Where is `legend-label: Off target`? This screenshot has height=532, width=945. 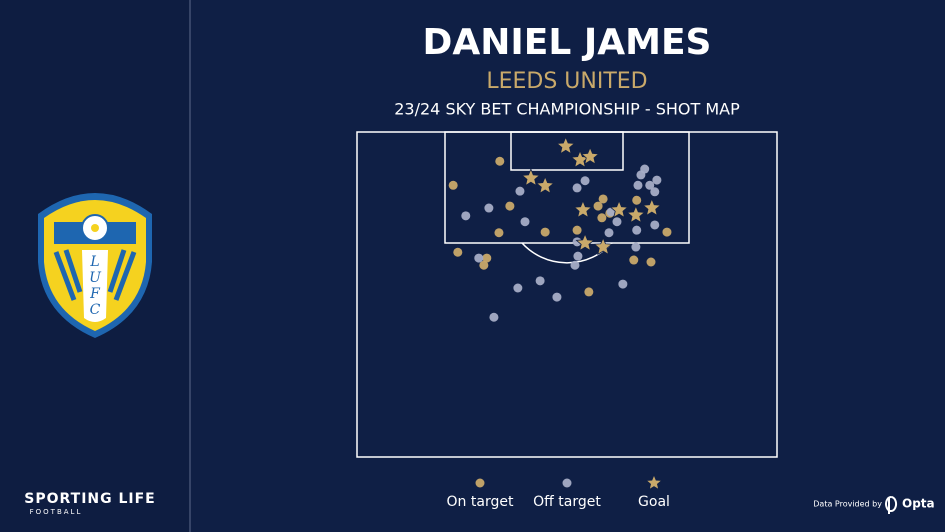
legend-label: Off target is located at coordinates (567, 502).